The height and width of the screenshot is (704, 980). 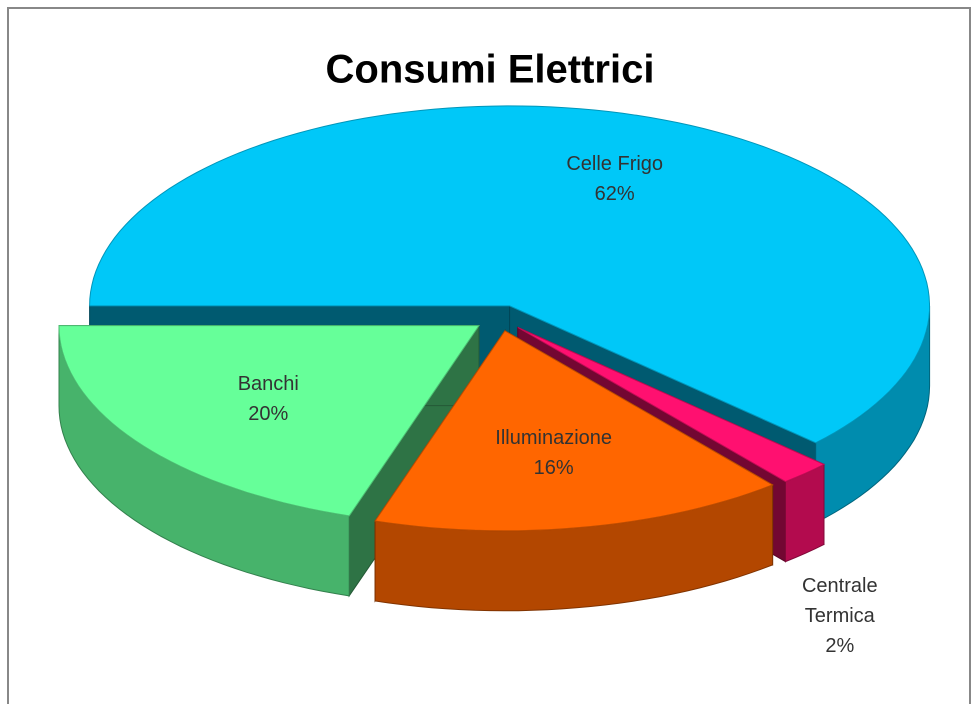 I want to click on value-label: 2%, so click(x=840, y=645).